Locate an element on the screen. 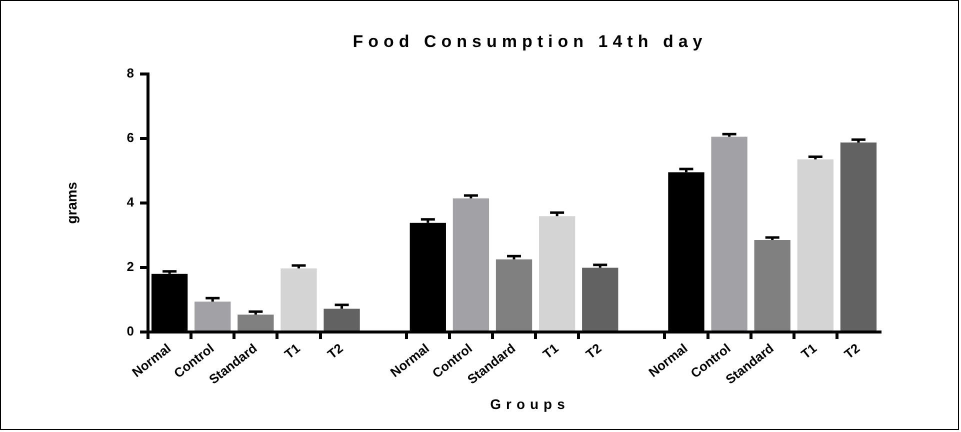 Image resolution: width=961 pixels, height=432 pixels. y-tick-label: 6 is located at coordinates (130, 137).